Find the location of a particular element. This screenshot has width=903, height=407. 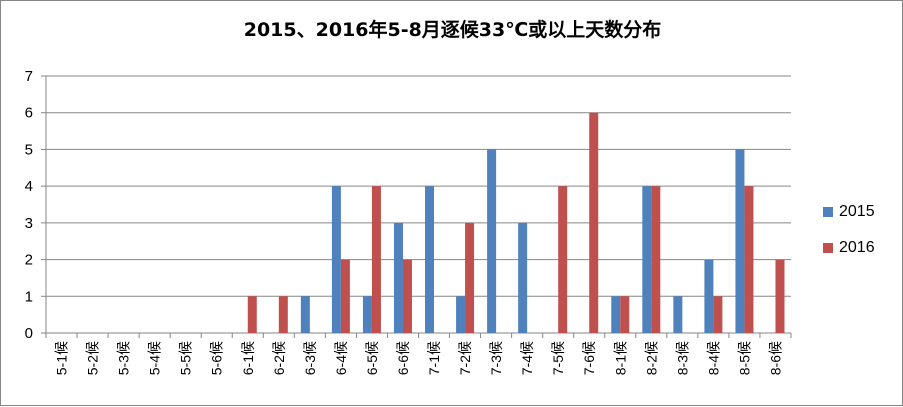

x-tick-label: 7-2候 is located at coordinates (465, 358).